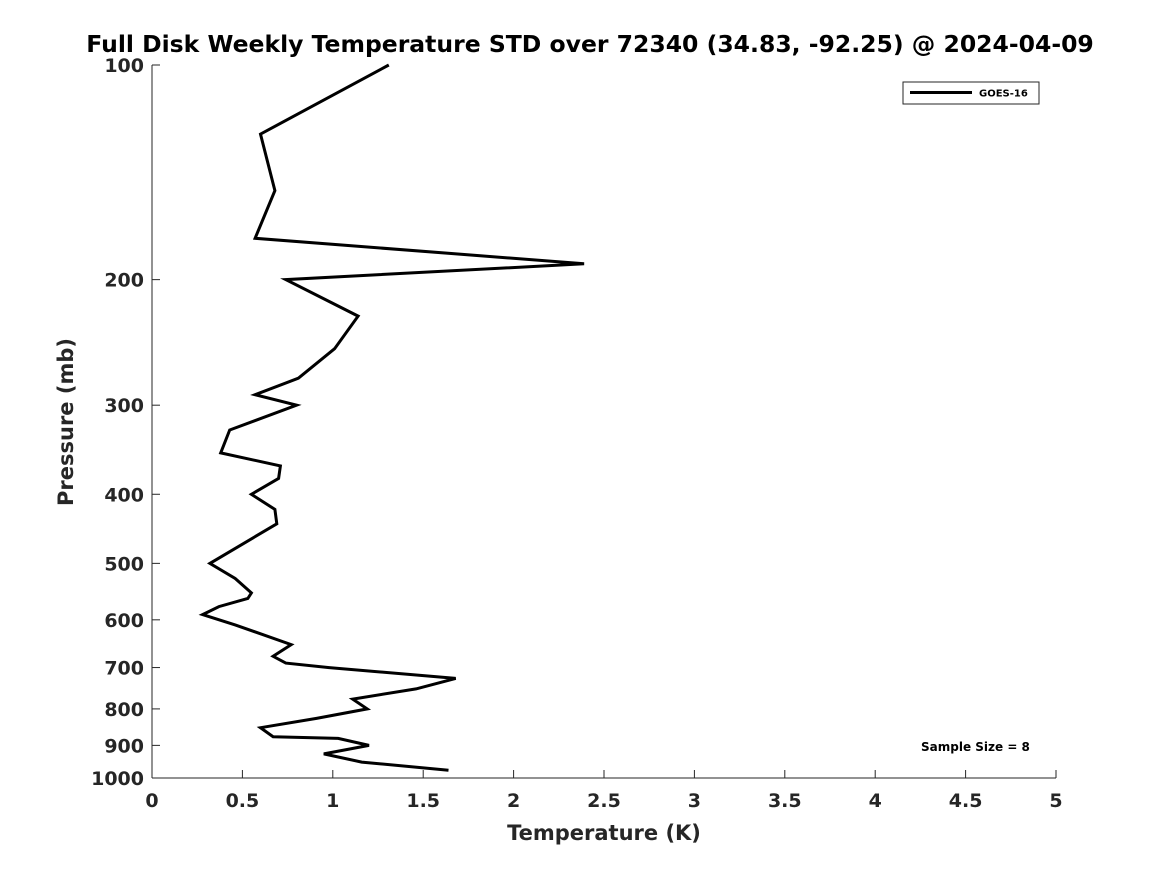  What do you see at coordinates (124, 621) in the screenshot?
I see `y-tick-label: 600` at bounding box center [124, 621].